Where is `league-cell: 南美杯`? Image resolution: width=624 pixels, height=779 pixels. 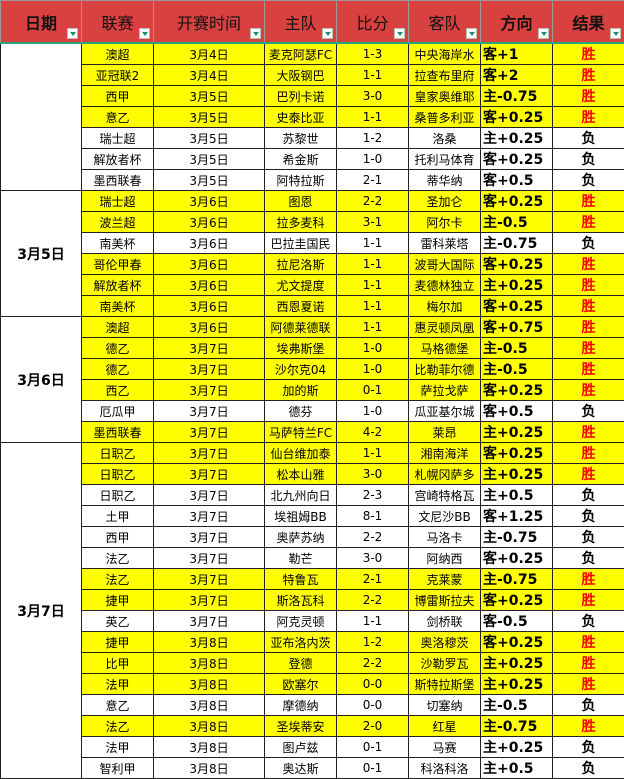 league-cell: 南美杯 is located at coordinates (118, 306).